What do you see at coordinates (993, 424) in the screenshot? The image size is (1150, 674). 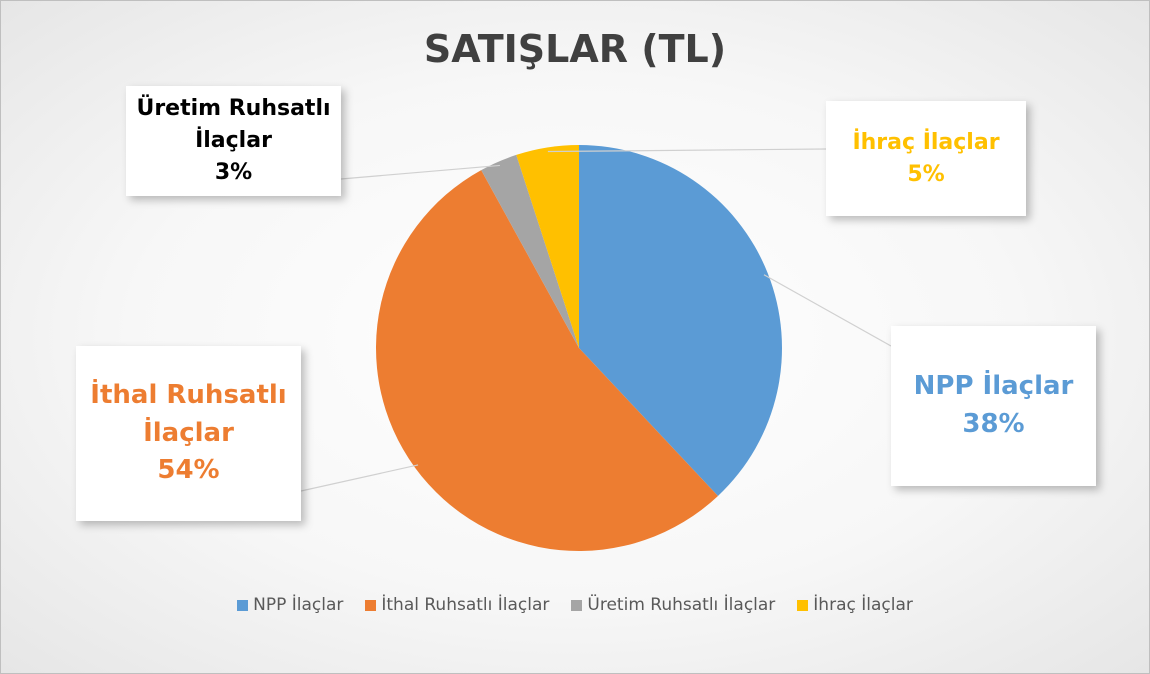 I see `label-value: 38%` at bounding box center [993, 424].